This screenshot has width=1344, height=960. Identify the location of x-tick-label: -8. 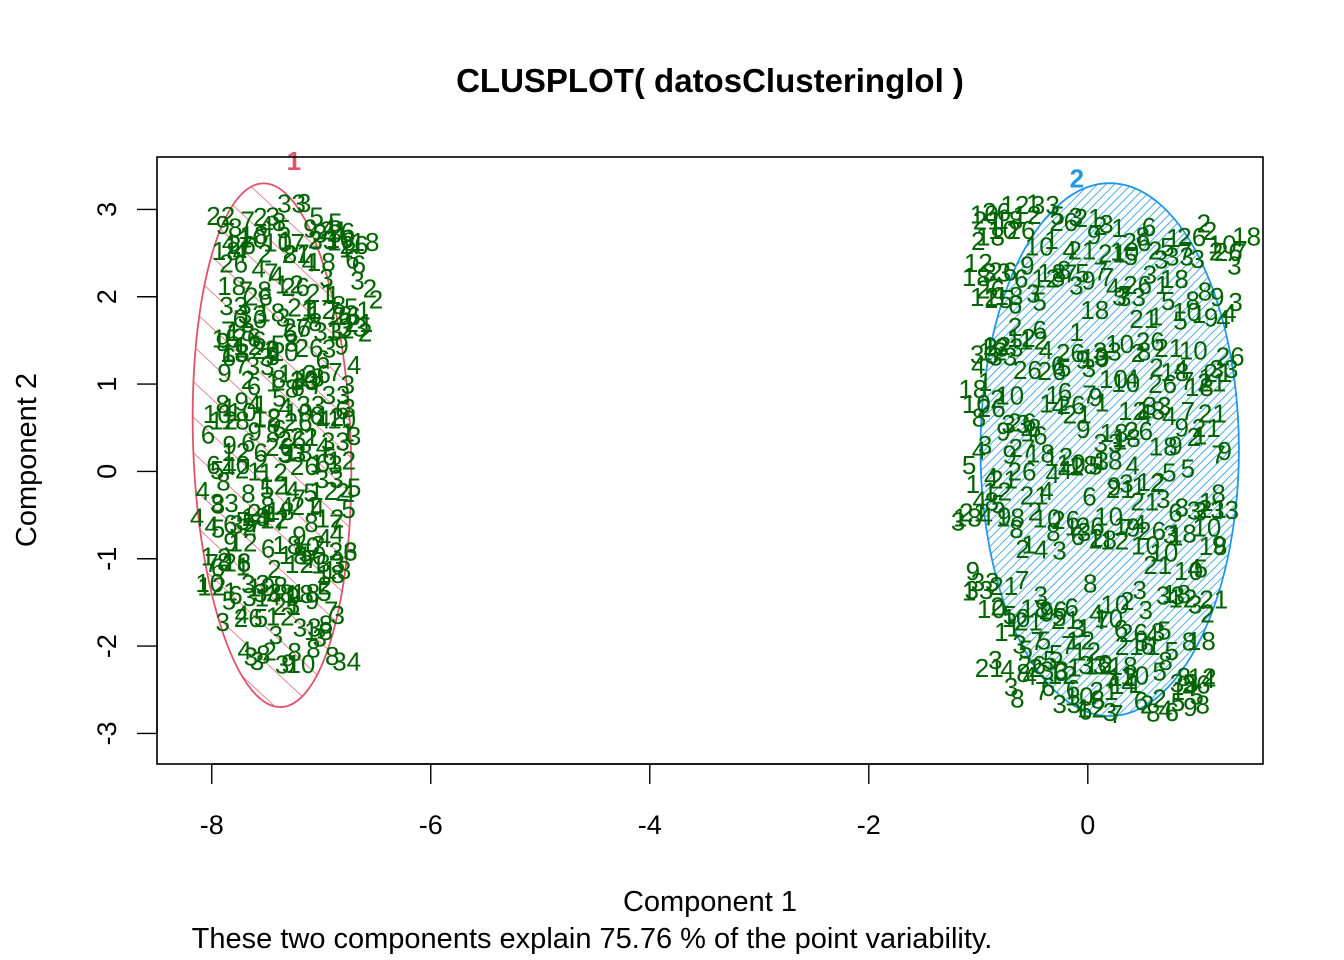
(212, 825).